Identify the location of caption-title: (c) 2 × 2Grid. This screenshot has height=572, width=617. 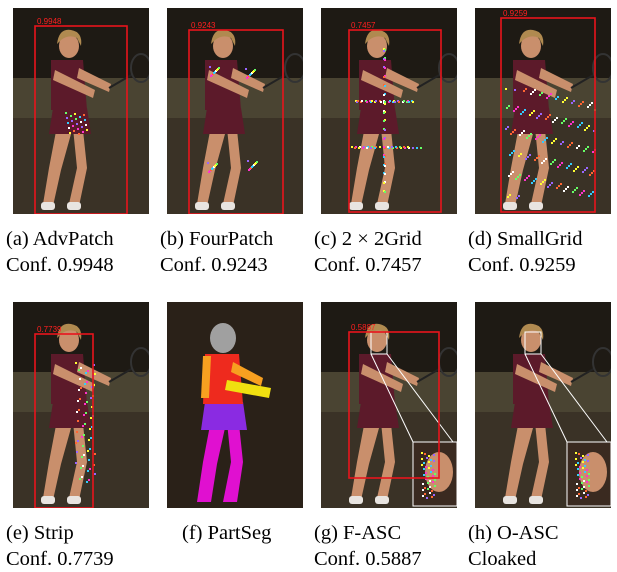
(368, 239).